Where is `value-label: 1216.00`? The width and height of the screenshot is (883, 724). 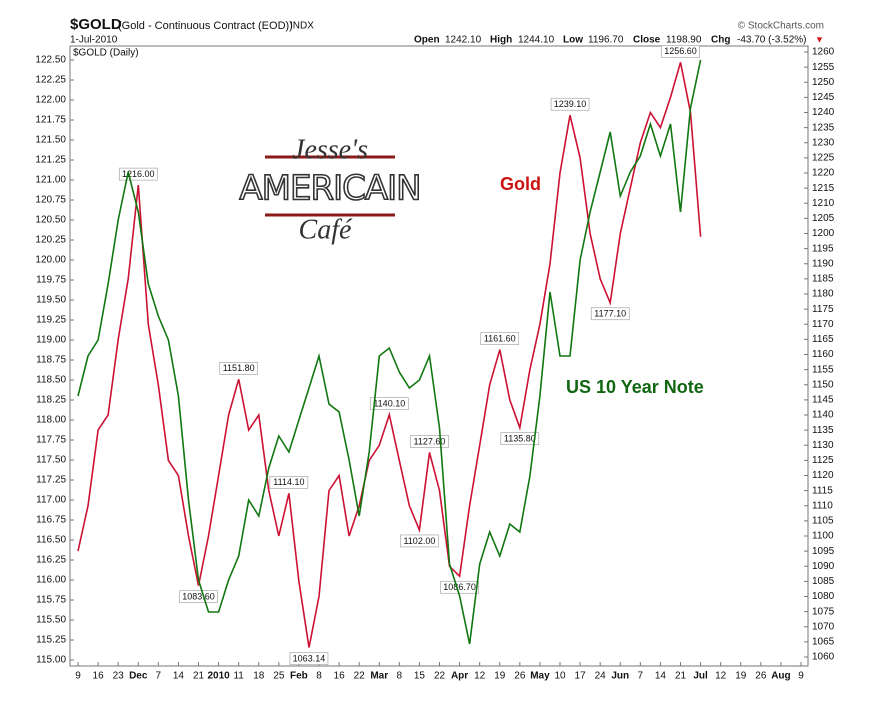
value-label: 1216.00 is located at coordinates (138, 174).